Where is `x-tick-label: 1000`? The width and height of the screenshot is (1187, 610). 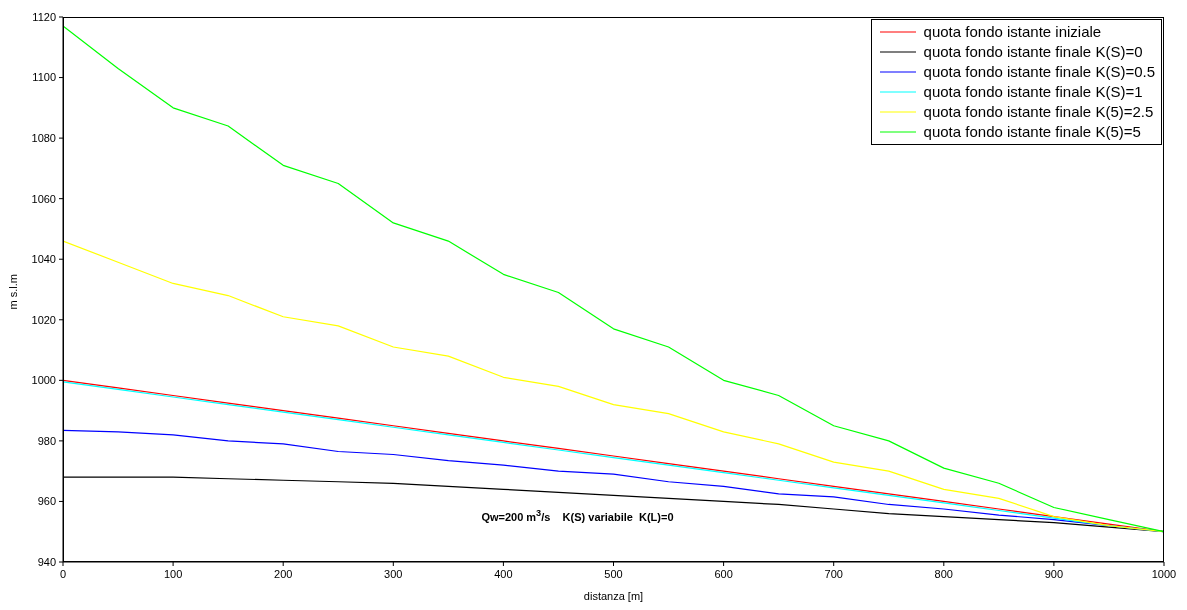 x-tick-label: 1000 is located at coordinates (1164, 573).